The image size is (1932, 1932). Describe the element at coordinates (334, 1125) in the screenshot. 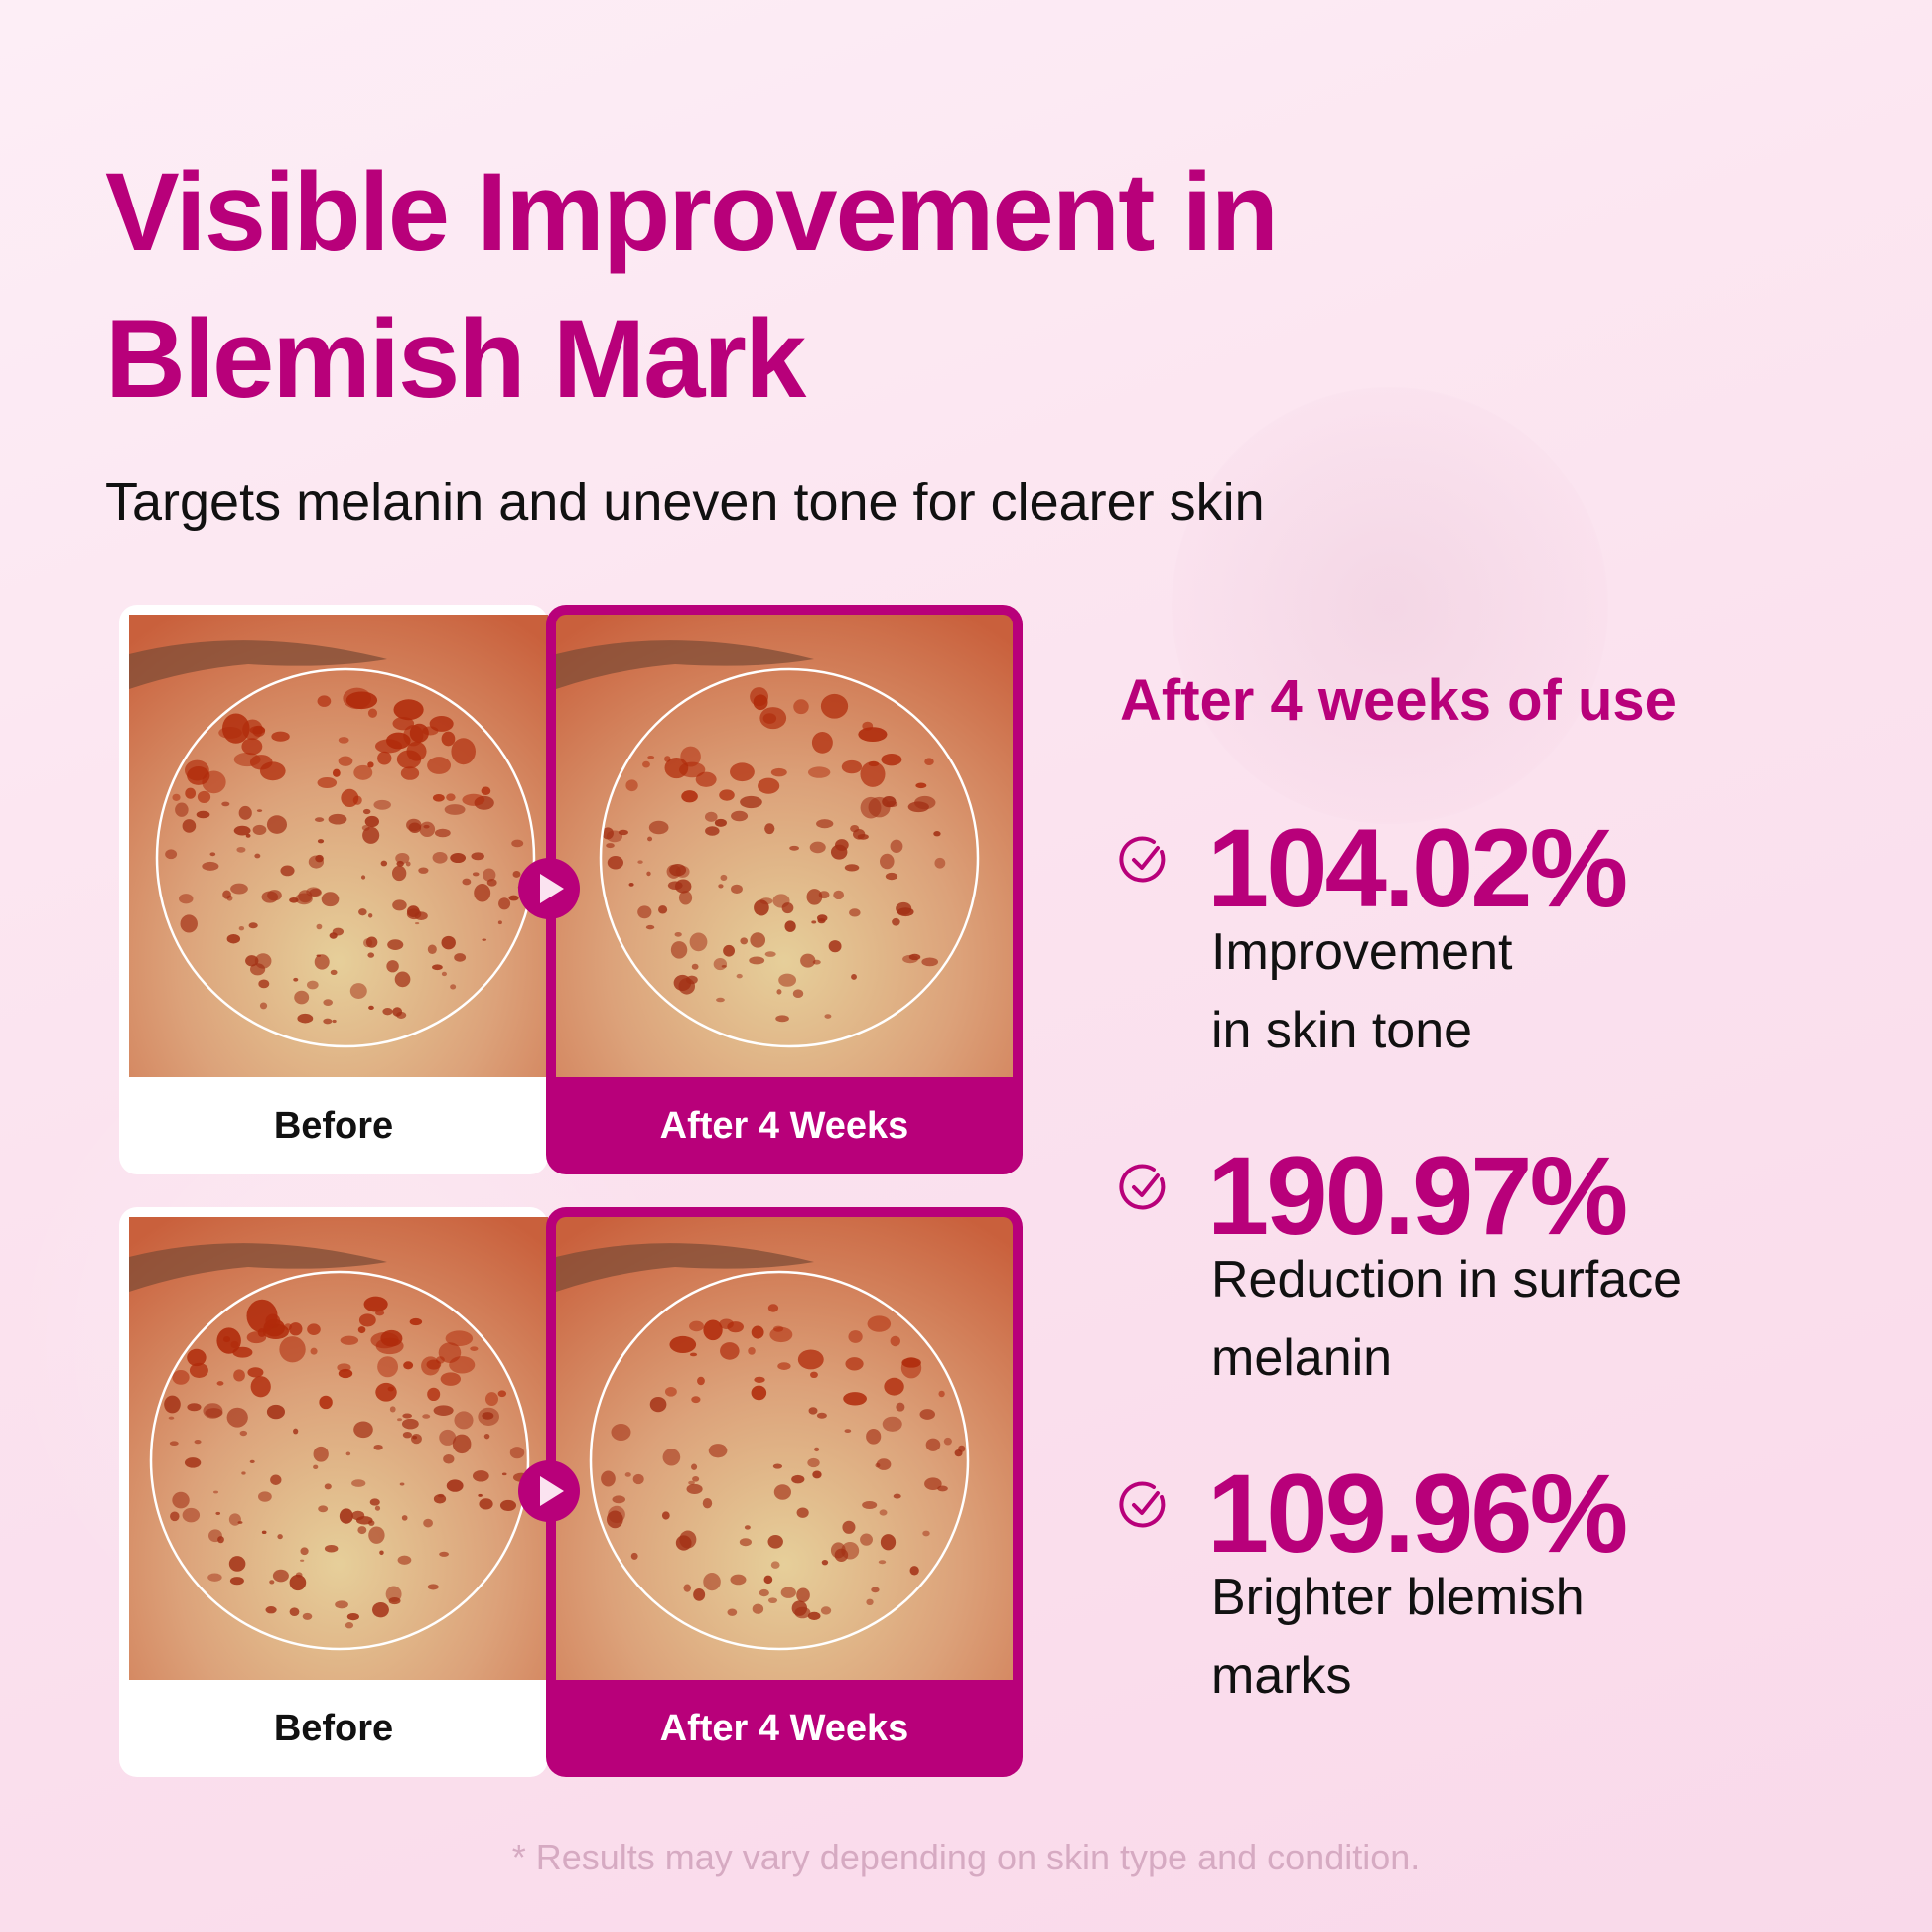

I see `before-label: Before` at that location.